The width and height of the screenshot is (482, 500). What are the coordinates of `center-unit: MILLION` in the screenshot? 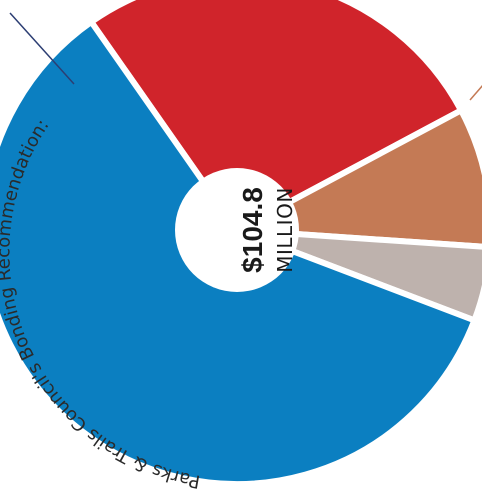 It's located at (285, 230).